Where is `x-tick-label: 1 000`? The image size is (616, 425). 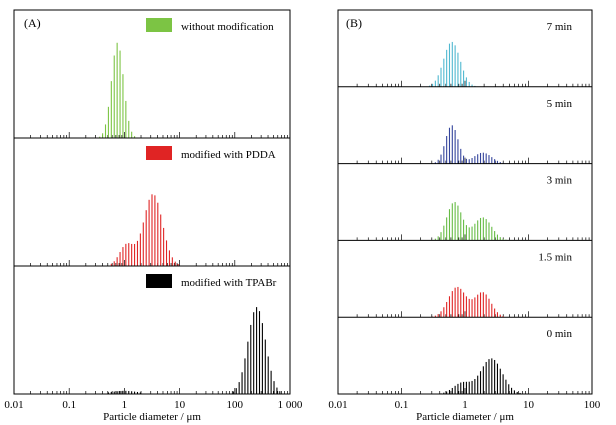 x-tick-label: 1 000 is located at coordinates (290, 405).